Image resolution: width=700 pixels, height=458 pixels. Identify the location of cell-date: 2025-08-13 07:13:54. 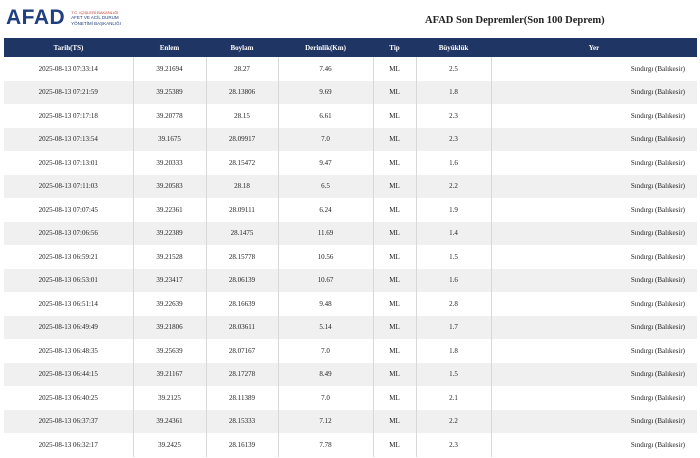
(68, 139).